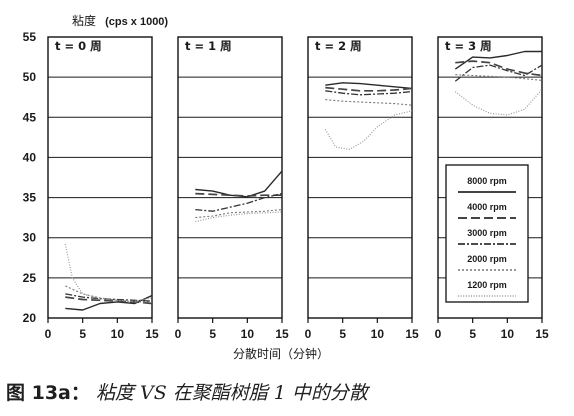 This screenshot has width=574, height=416. I want to click on y-axis-title-prefix: 粘度, so click(84, 20).